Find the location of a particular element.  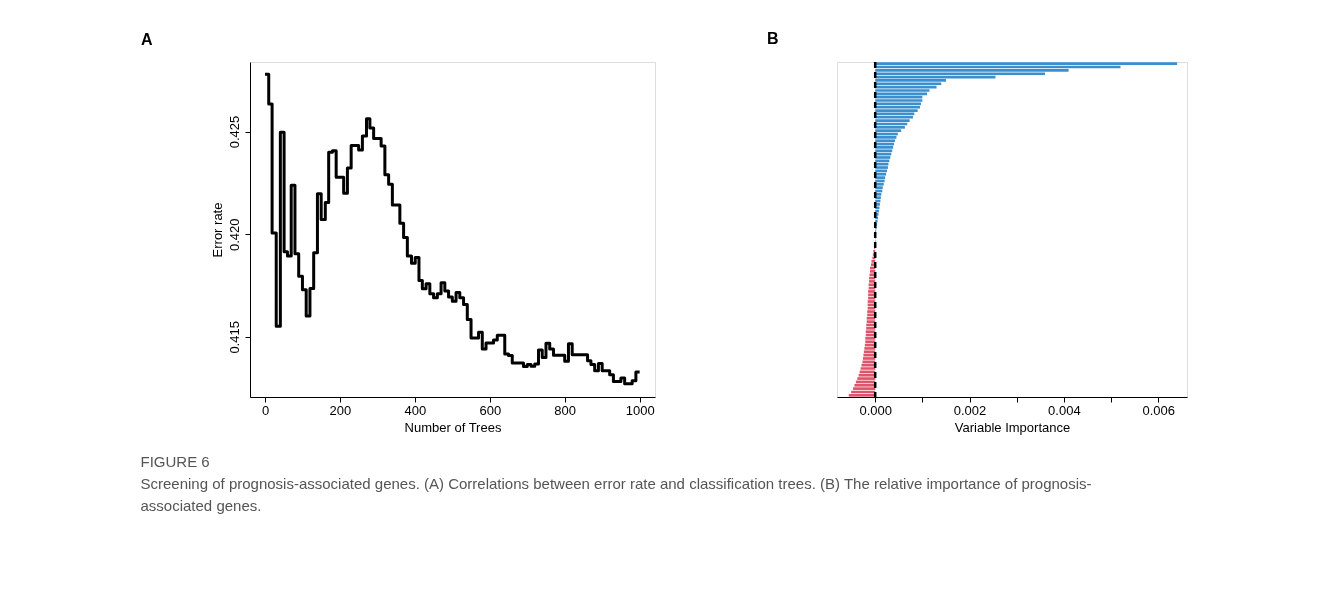

y-tick-label: 0.420 is located at coordinates (234, 234).